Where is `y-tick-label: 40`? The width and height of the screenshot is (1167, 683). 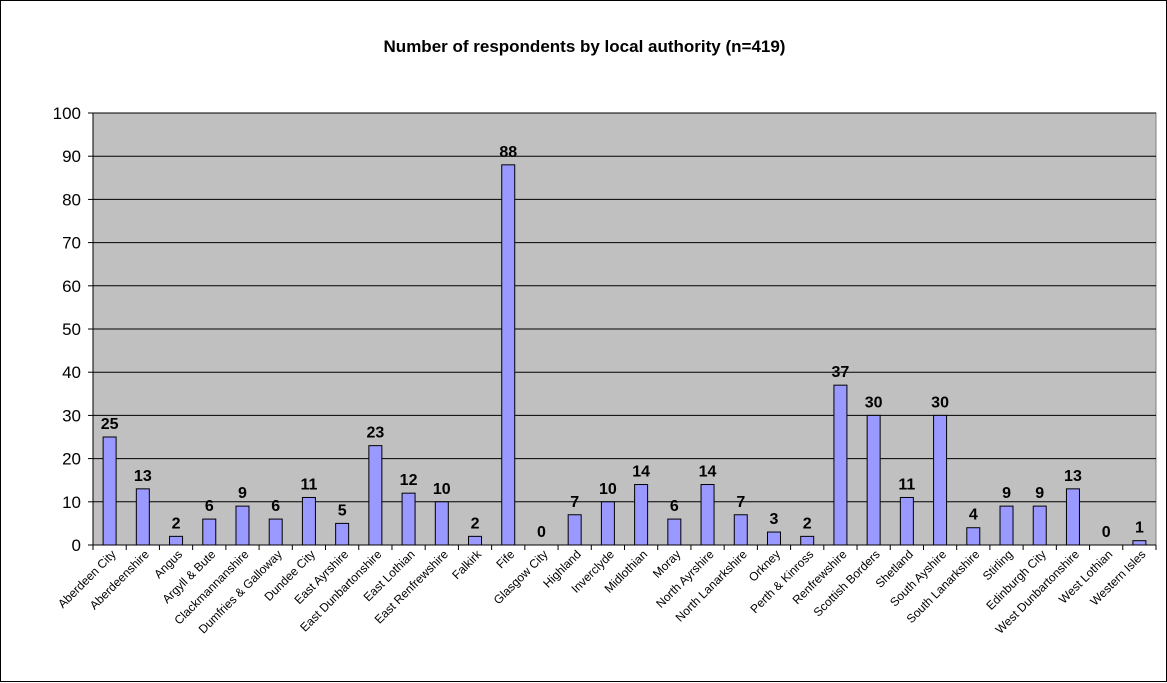 y-tick-label: 40 is located at coordinates (71, 372).